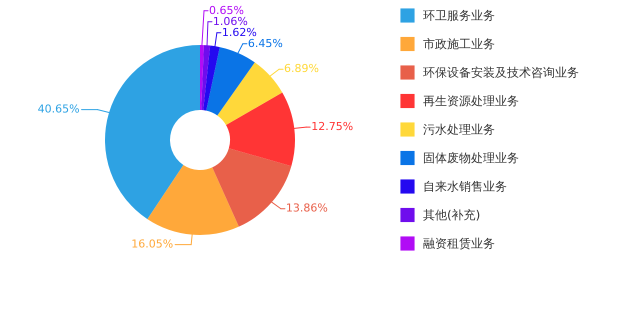 The height and width of the screenshot is (330, 630). I want to click on data-label: 0.65%, so click(226, 10).